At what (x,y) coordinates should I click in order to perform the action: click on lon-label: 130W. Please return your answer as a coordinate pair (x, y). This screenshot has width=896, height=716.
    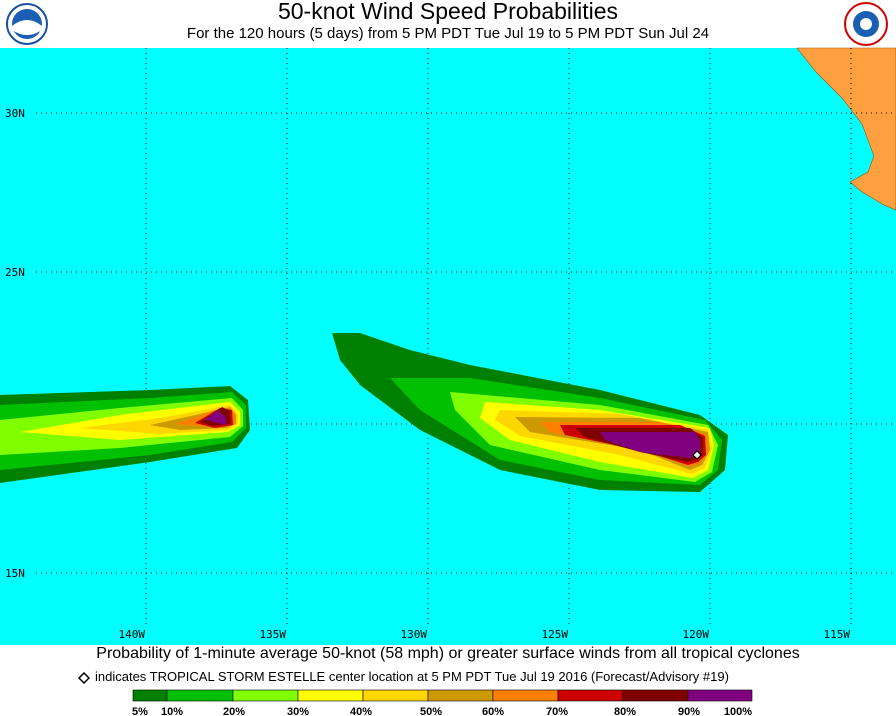
    Looking at the image, I should click on (414, 634).